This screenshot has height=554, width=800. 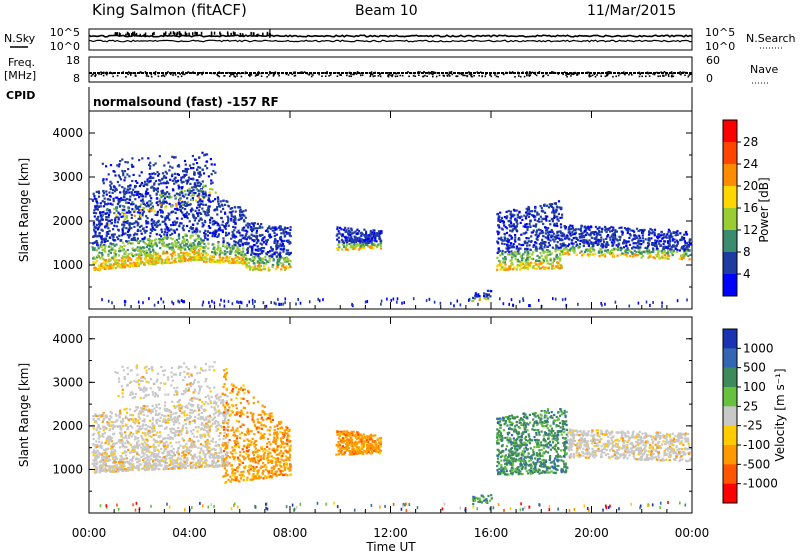 I want to click on freq-right-tick-top: 60, so click(x=713, y=60).